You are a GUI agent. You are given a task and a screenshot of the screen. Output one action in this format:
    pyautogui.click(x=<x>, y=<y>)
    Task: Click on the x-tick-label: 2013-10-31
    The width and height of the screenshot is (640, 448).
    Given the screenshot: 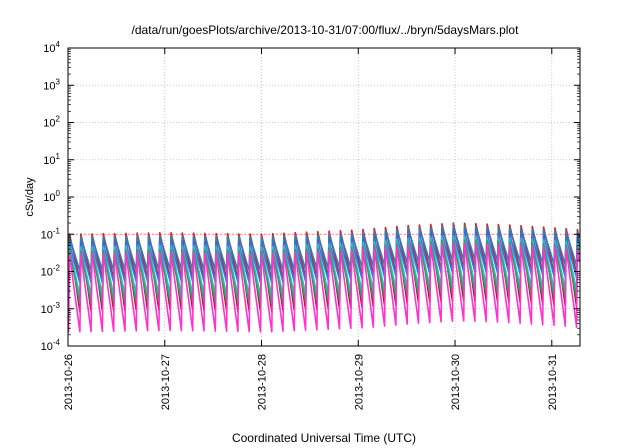 What is the action you would take?
    pyautogui.click(x=553, y=382)
    